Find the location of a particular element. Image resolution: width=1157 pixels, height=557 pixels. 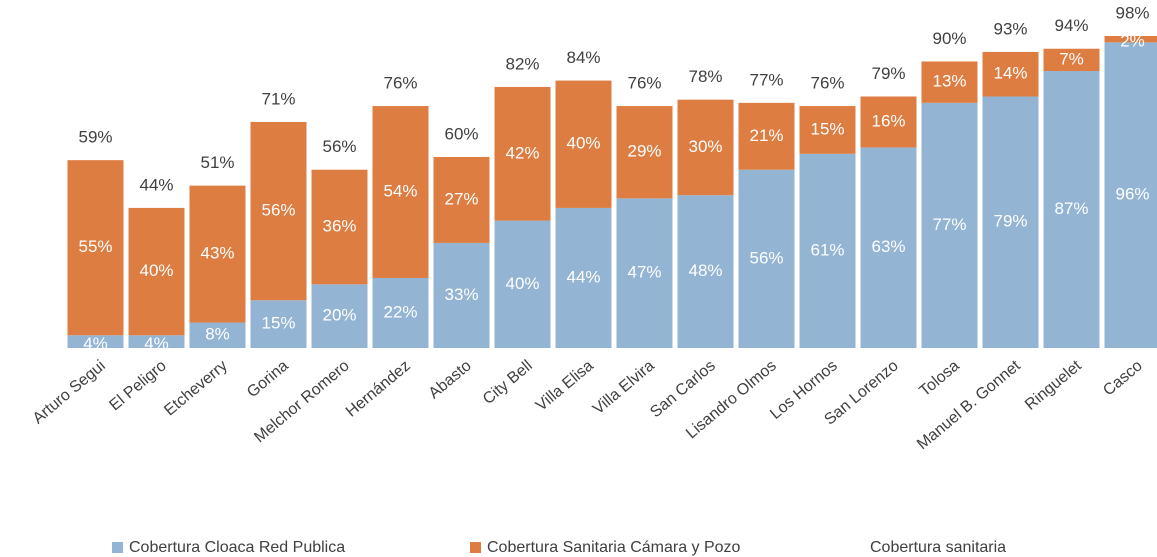

x-tick-label: Casco is located at coordinates (1123, 378).